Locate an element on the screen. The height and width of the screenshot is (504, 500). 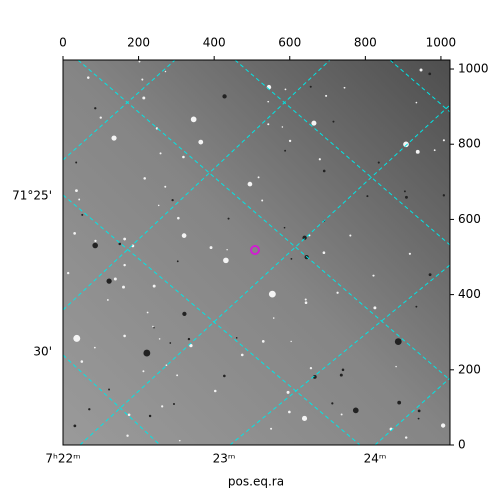
ra-label: 7ʰ22ᵐ is located at coordinates (62, 459).